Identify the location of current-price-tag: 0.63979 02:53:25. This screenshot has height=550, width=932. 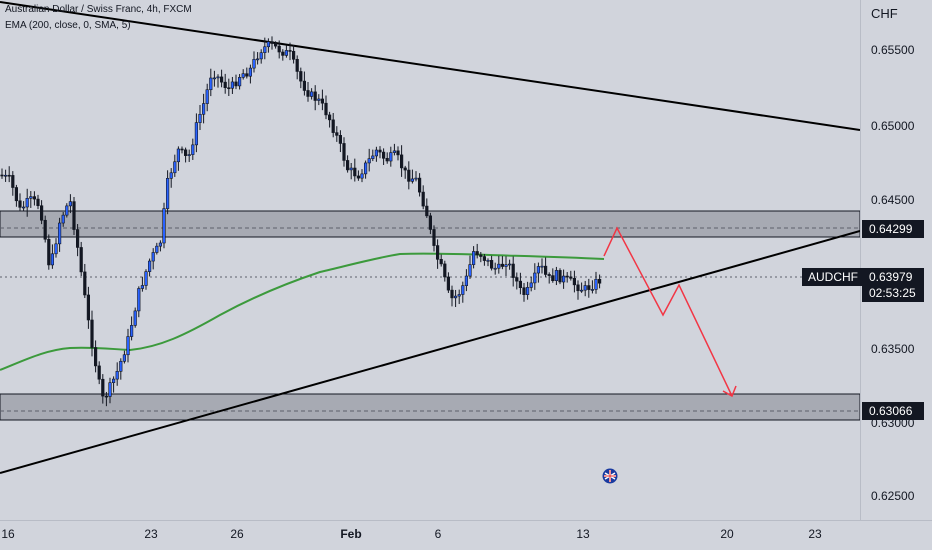
(893, 285).